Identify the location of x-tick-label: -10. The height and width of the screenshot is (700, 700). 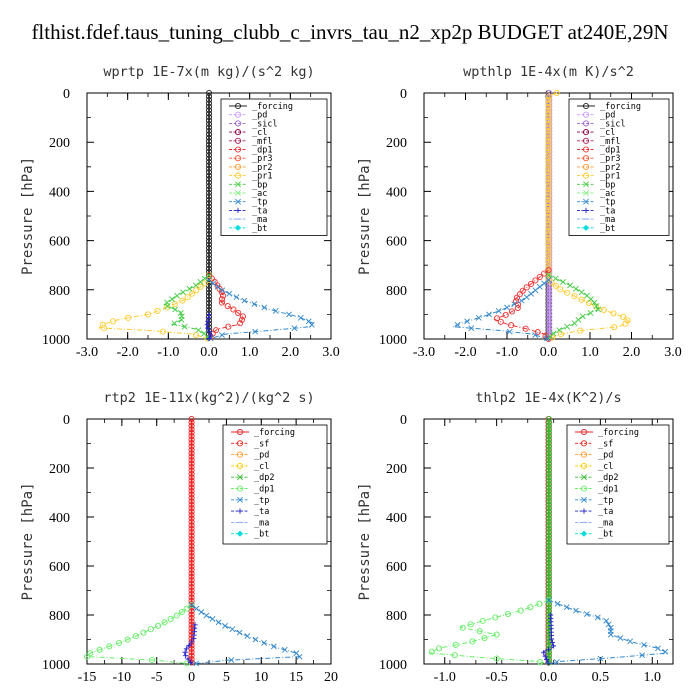
(122, 677).